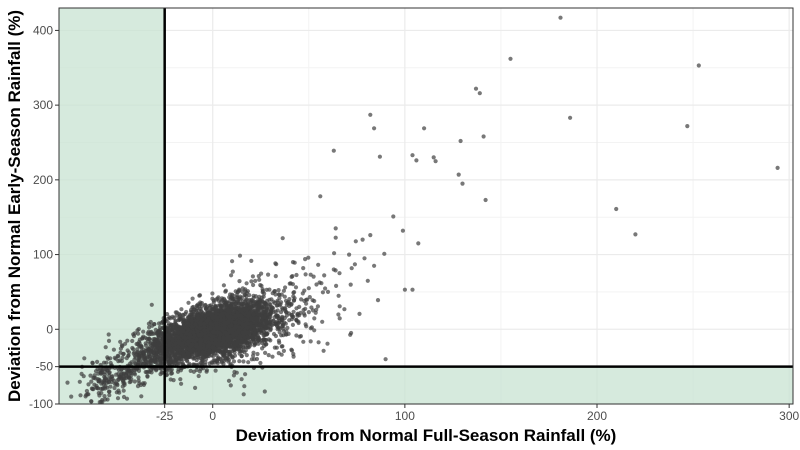 This screenshot has width=800, height=450. What do you see at coordinates (43, 180) in the screenshot?
I see `y-tick-label: 200` at bounding box center [43, 180].